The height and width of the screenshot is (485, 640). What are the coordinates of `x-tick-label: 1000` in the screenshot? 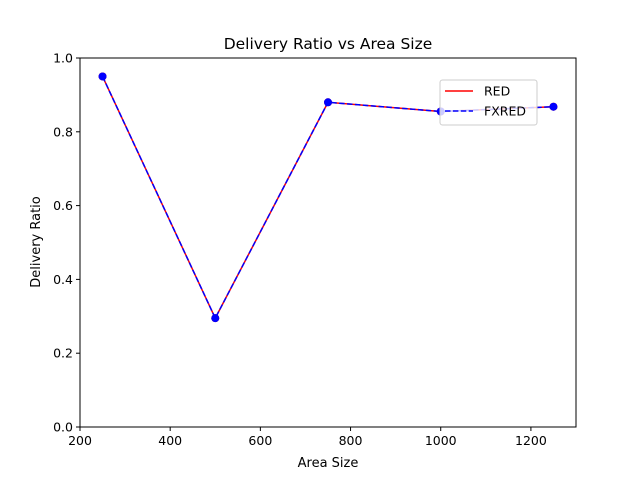 It's located at (441, 440).